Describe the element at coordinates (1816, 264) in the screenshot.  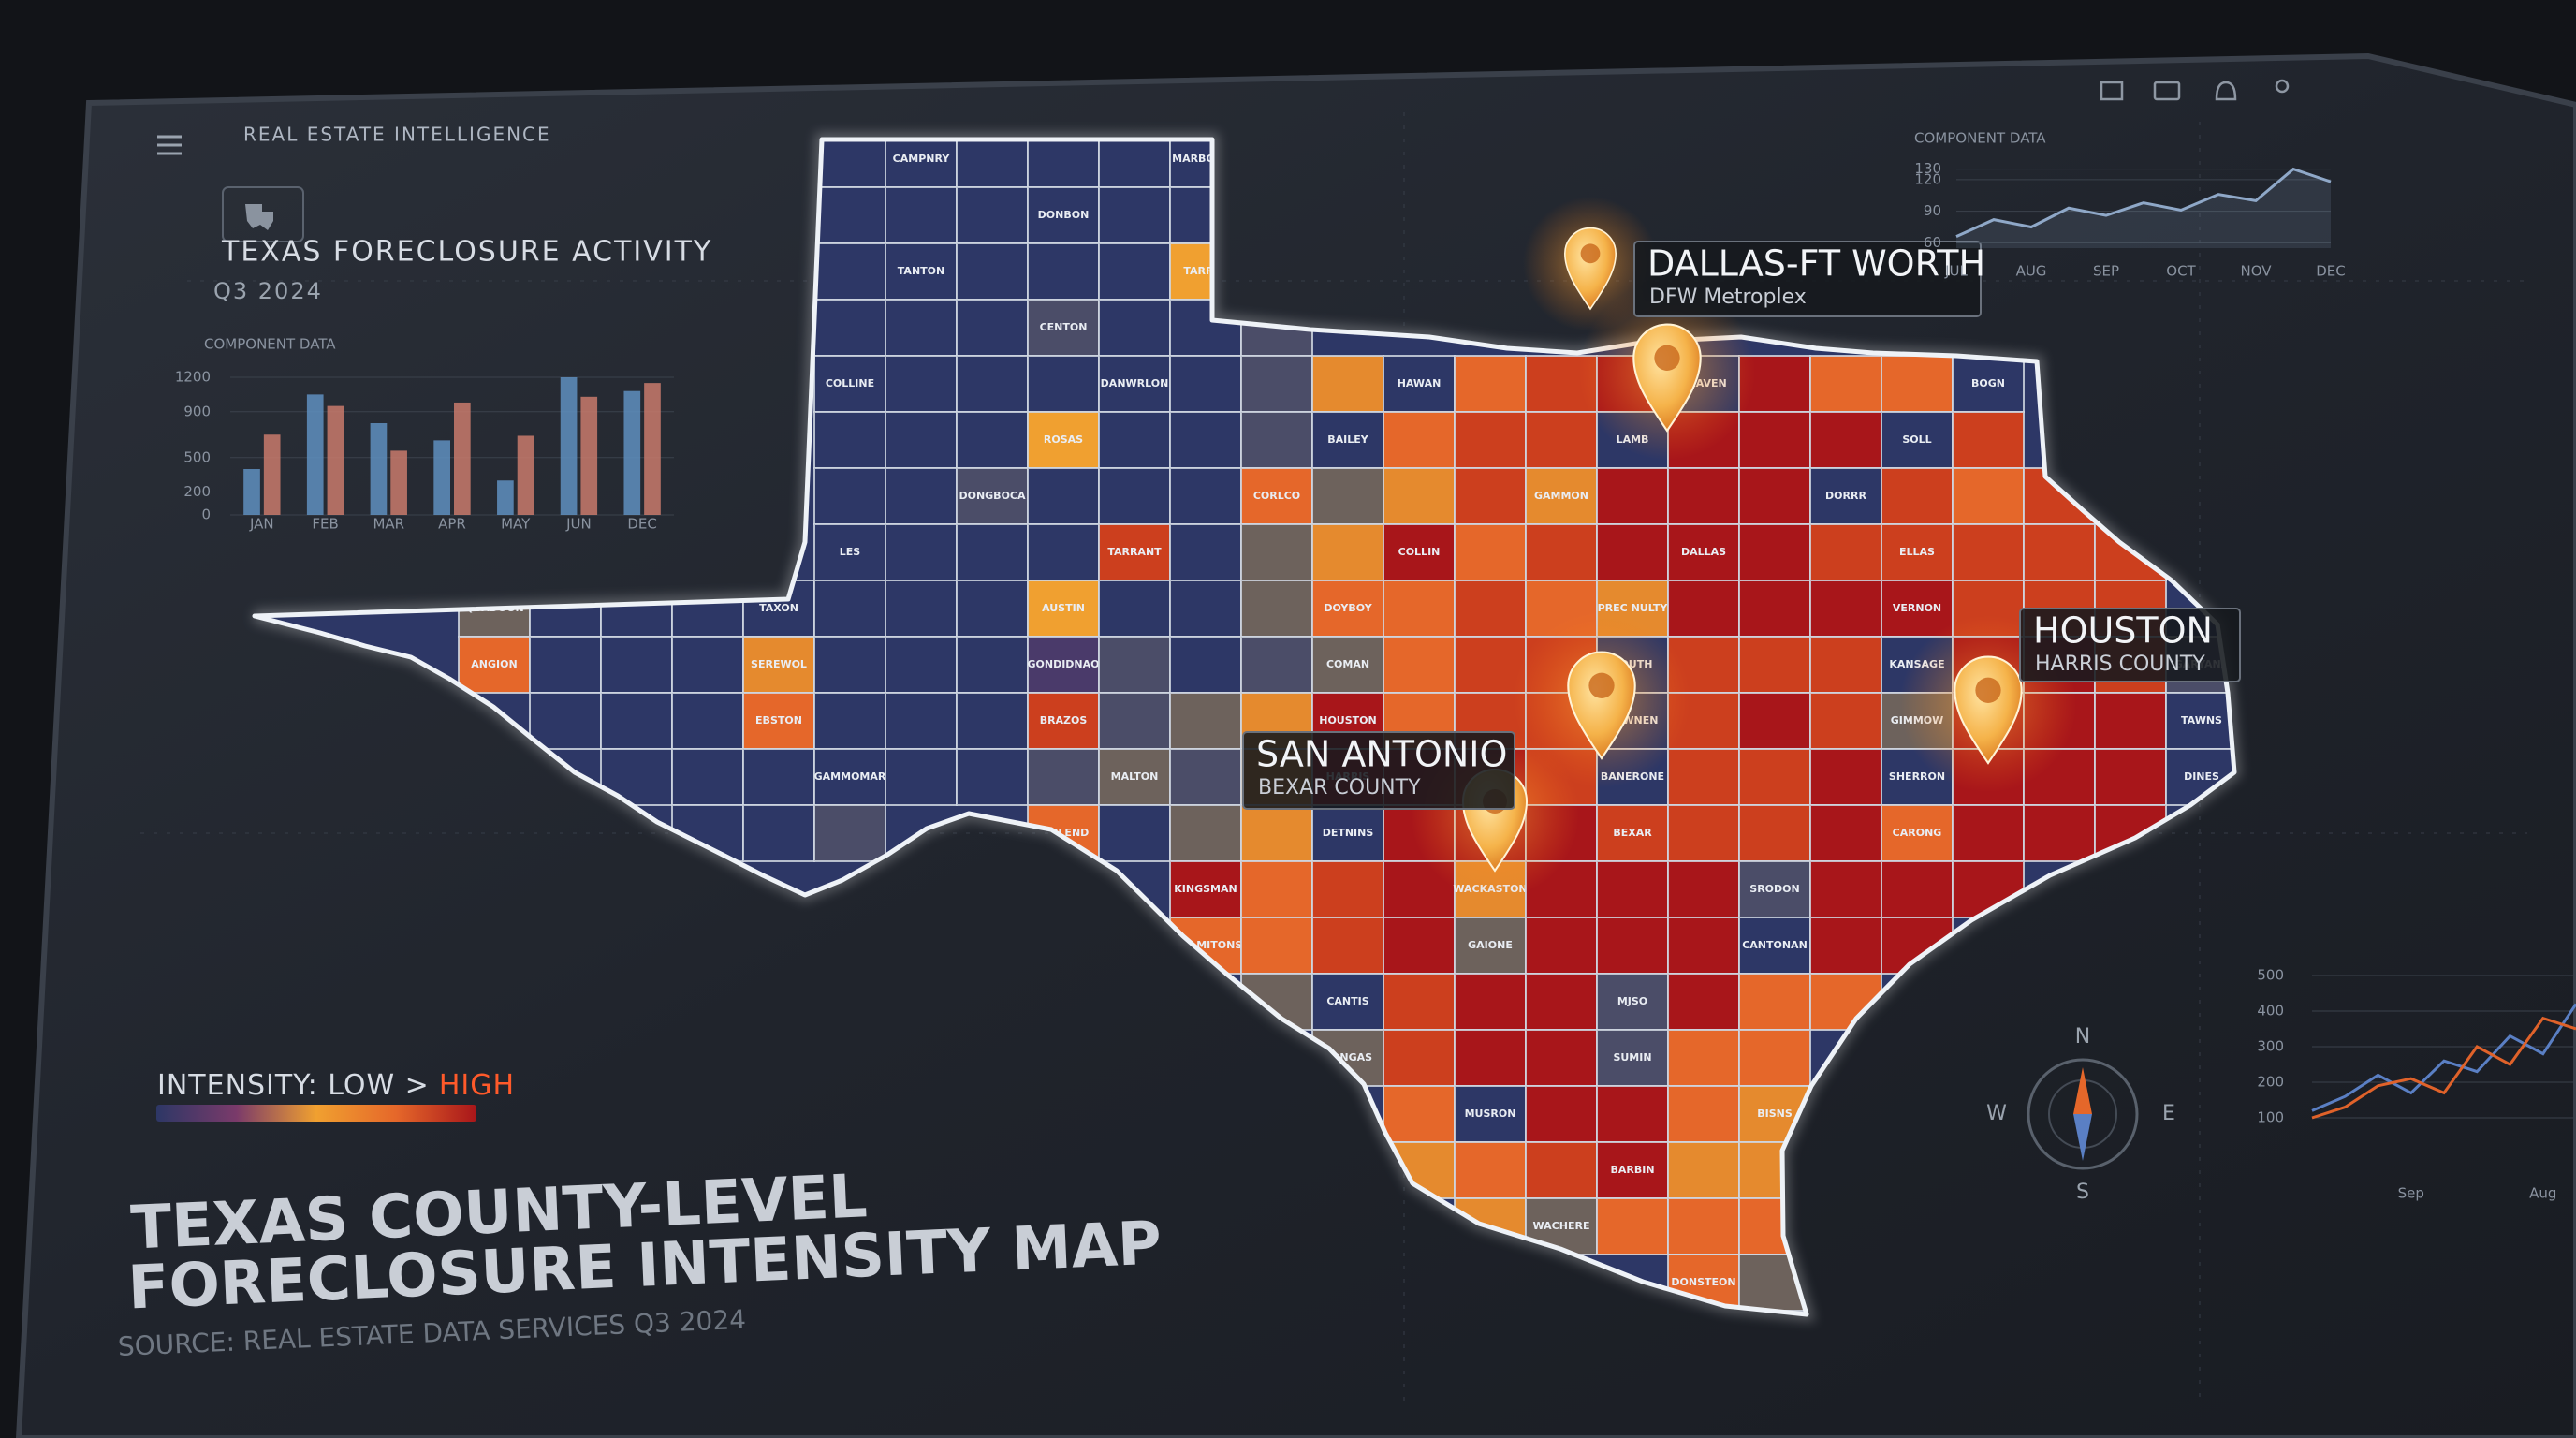
I see `marker-title: DALLAS-FT WORTH` at that location.